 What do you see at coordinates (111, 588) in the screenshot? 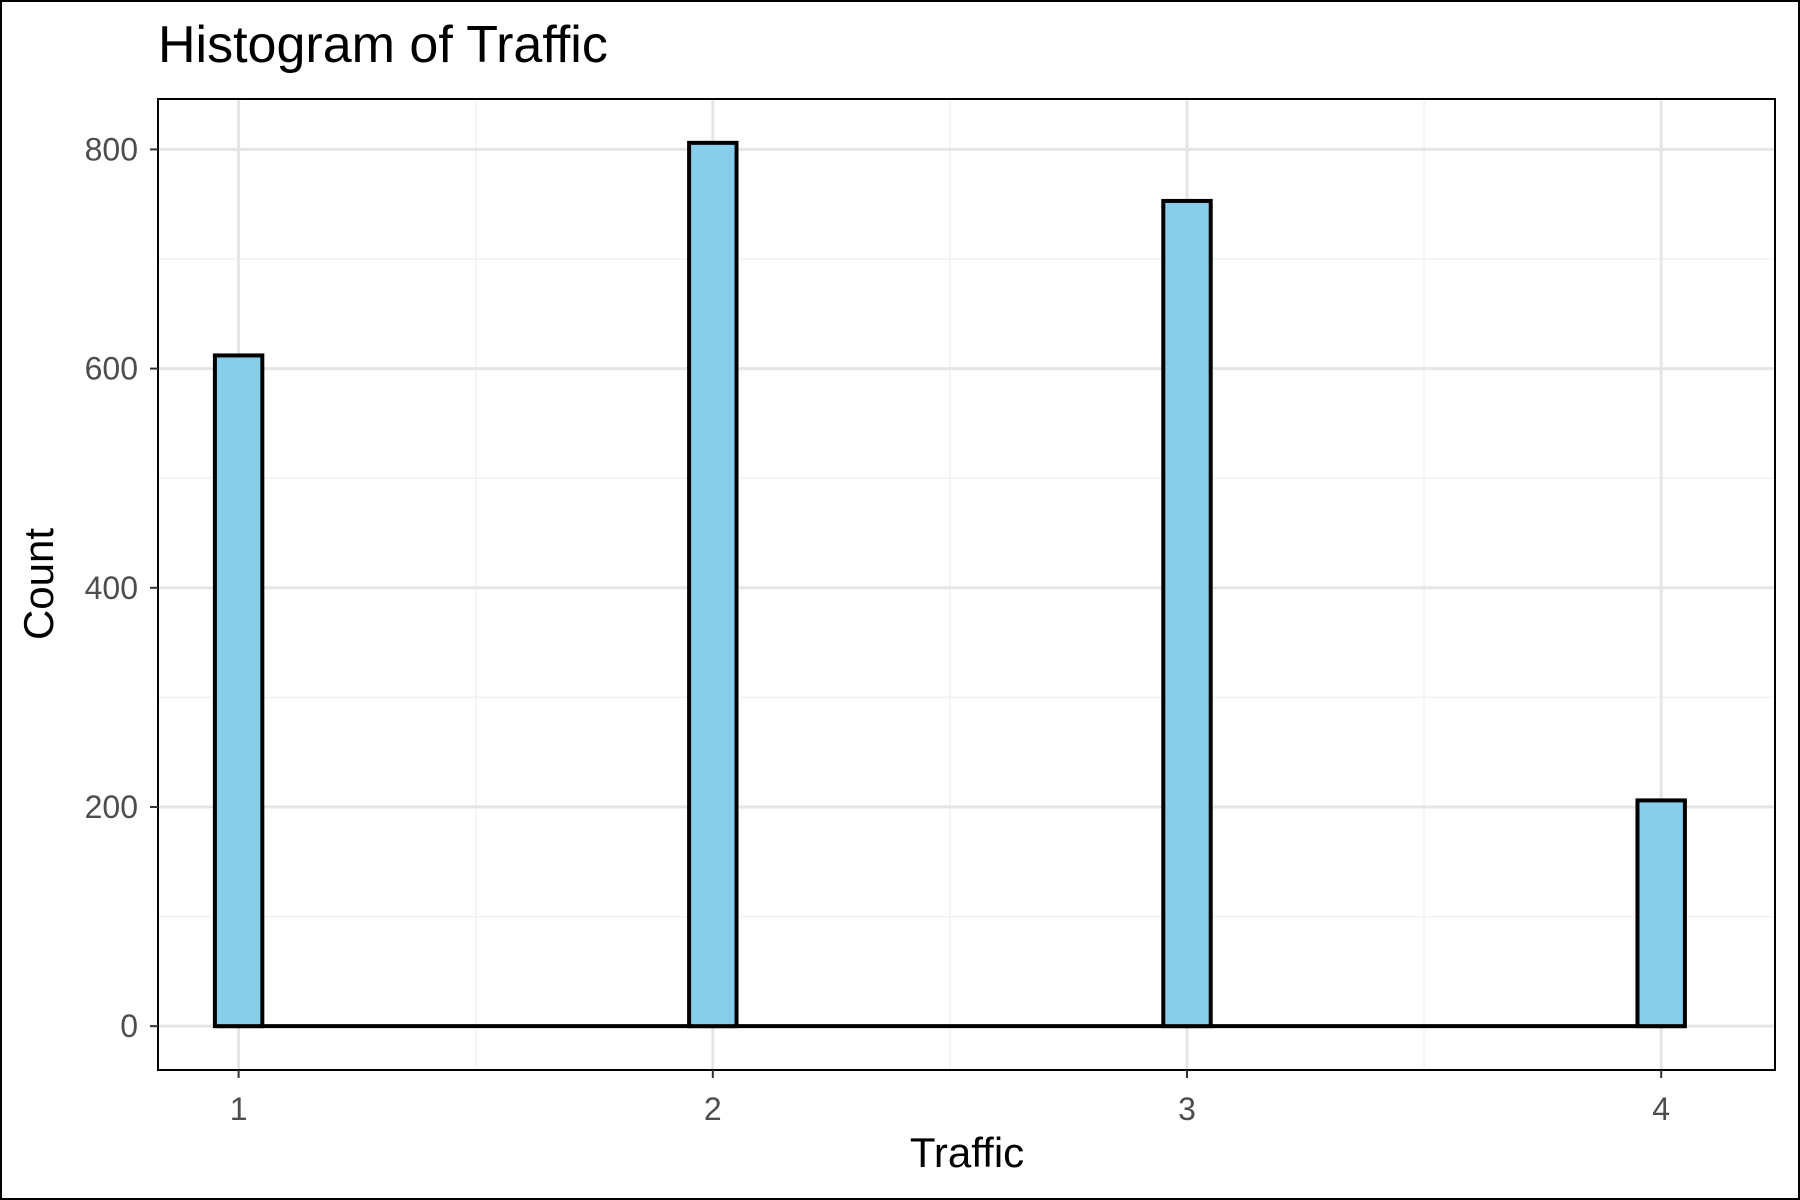
I see `y-tick-label: 400` at bounding box center [111, 588].